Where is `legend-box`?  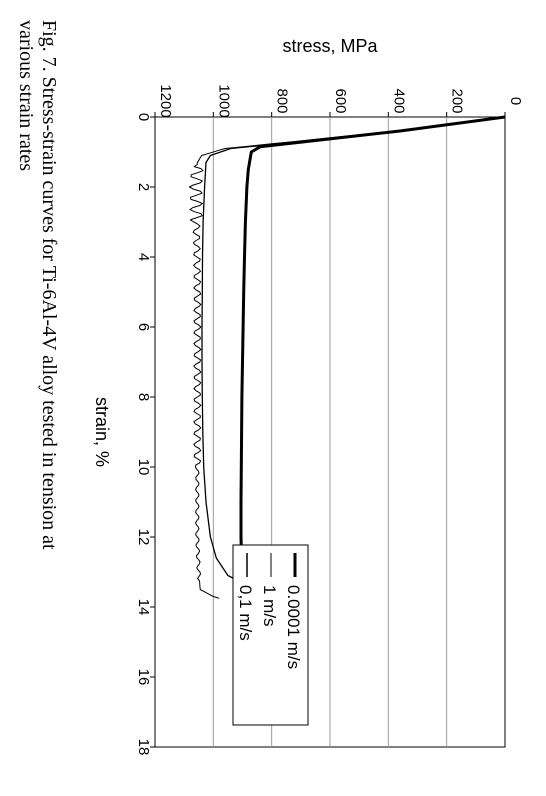
legend-box is located at coordinates (270, 635).